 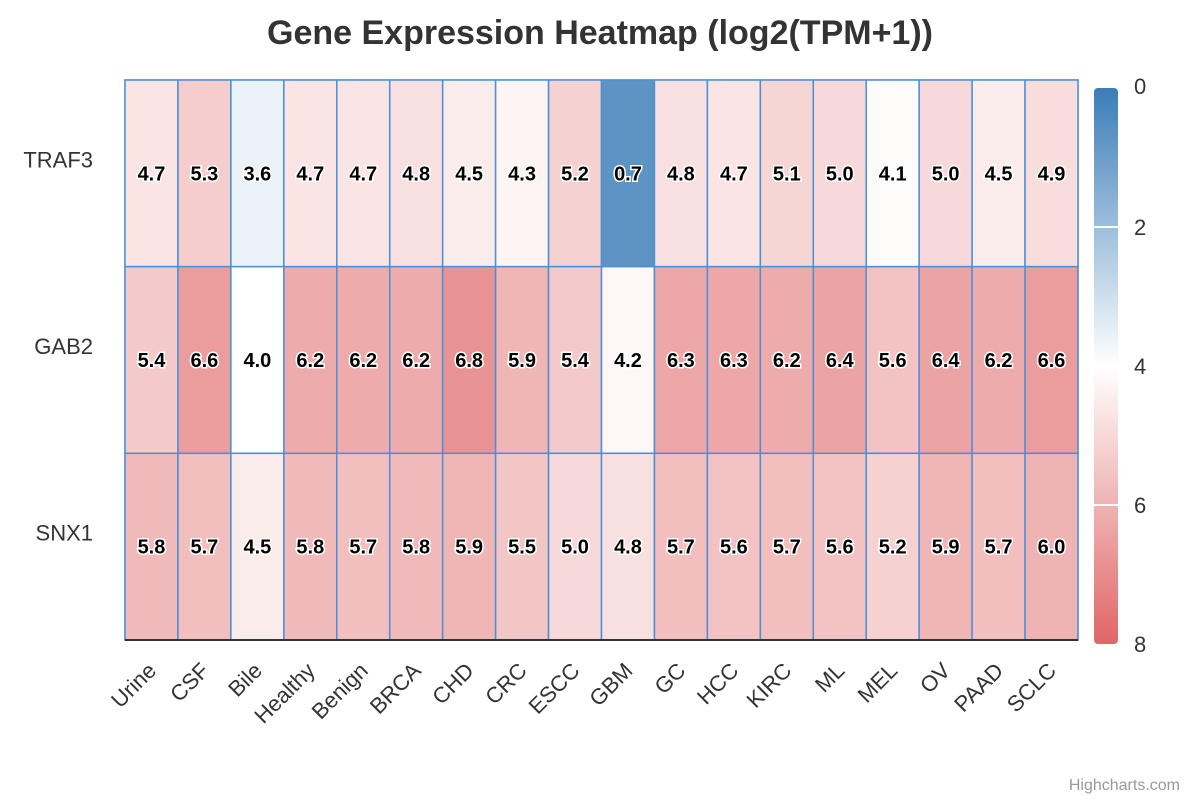 I want to click on heatmap-cell-snx1-healthy, so click(x=310, y=546).